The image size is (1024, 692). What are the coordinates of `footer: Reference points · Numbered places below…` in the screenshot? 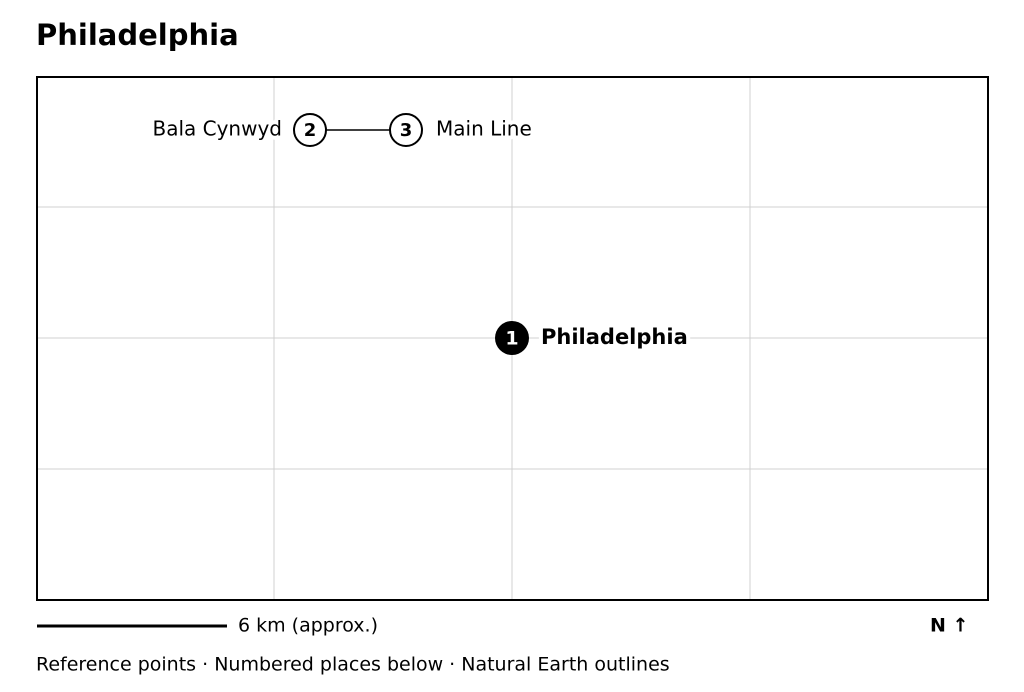 It's located at (353, 665).